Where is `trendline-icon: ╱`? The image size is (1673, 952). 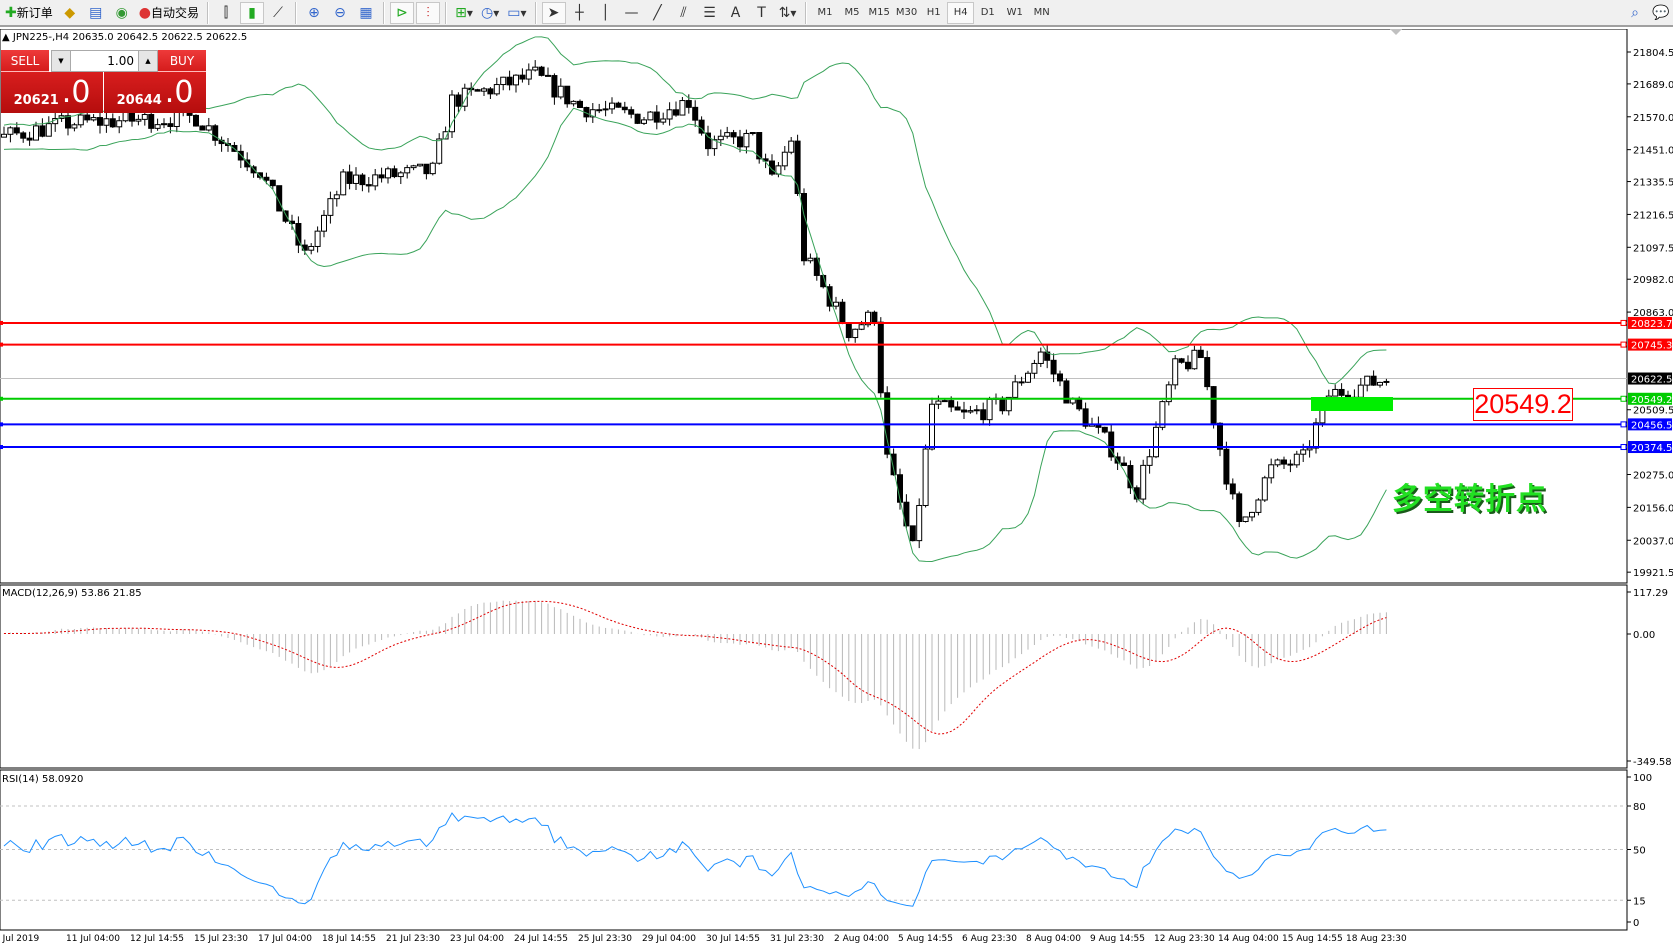
trendline-icon: ╱ is located at coordinates (657, 12).